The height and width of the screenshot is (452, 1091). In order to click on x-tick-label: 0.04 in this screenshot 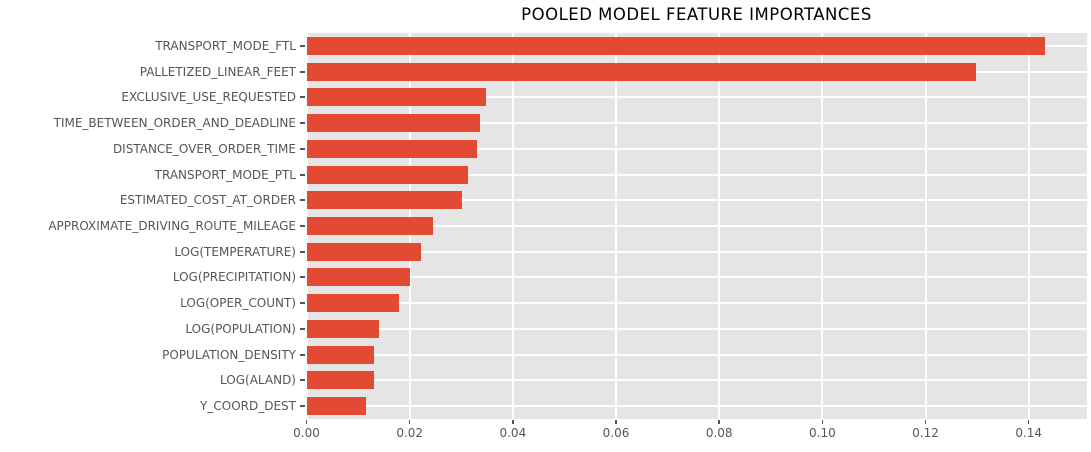, I will do `click(513, 433)`.